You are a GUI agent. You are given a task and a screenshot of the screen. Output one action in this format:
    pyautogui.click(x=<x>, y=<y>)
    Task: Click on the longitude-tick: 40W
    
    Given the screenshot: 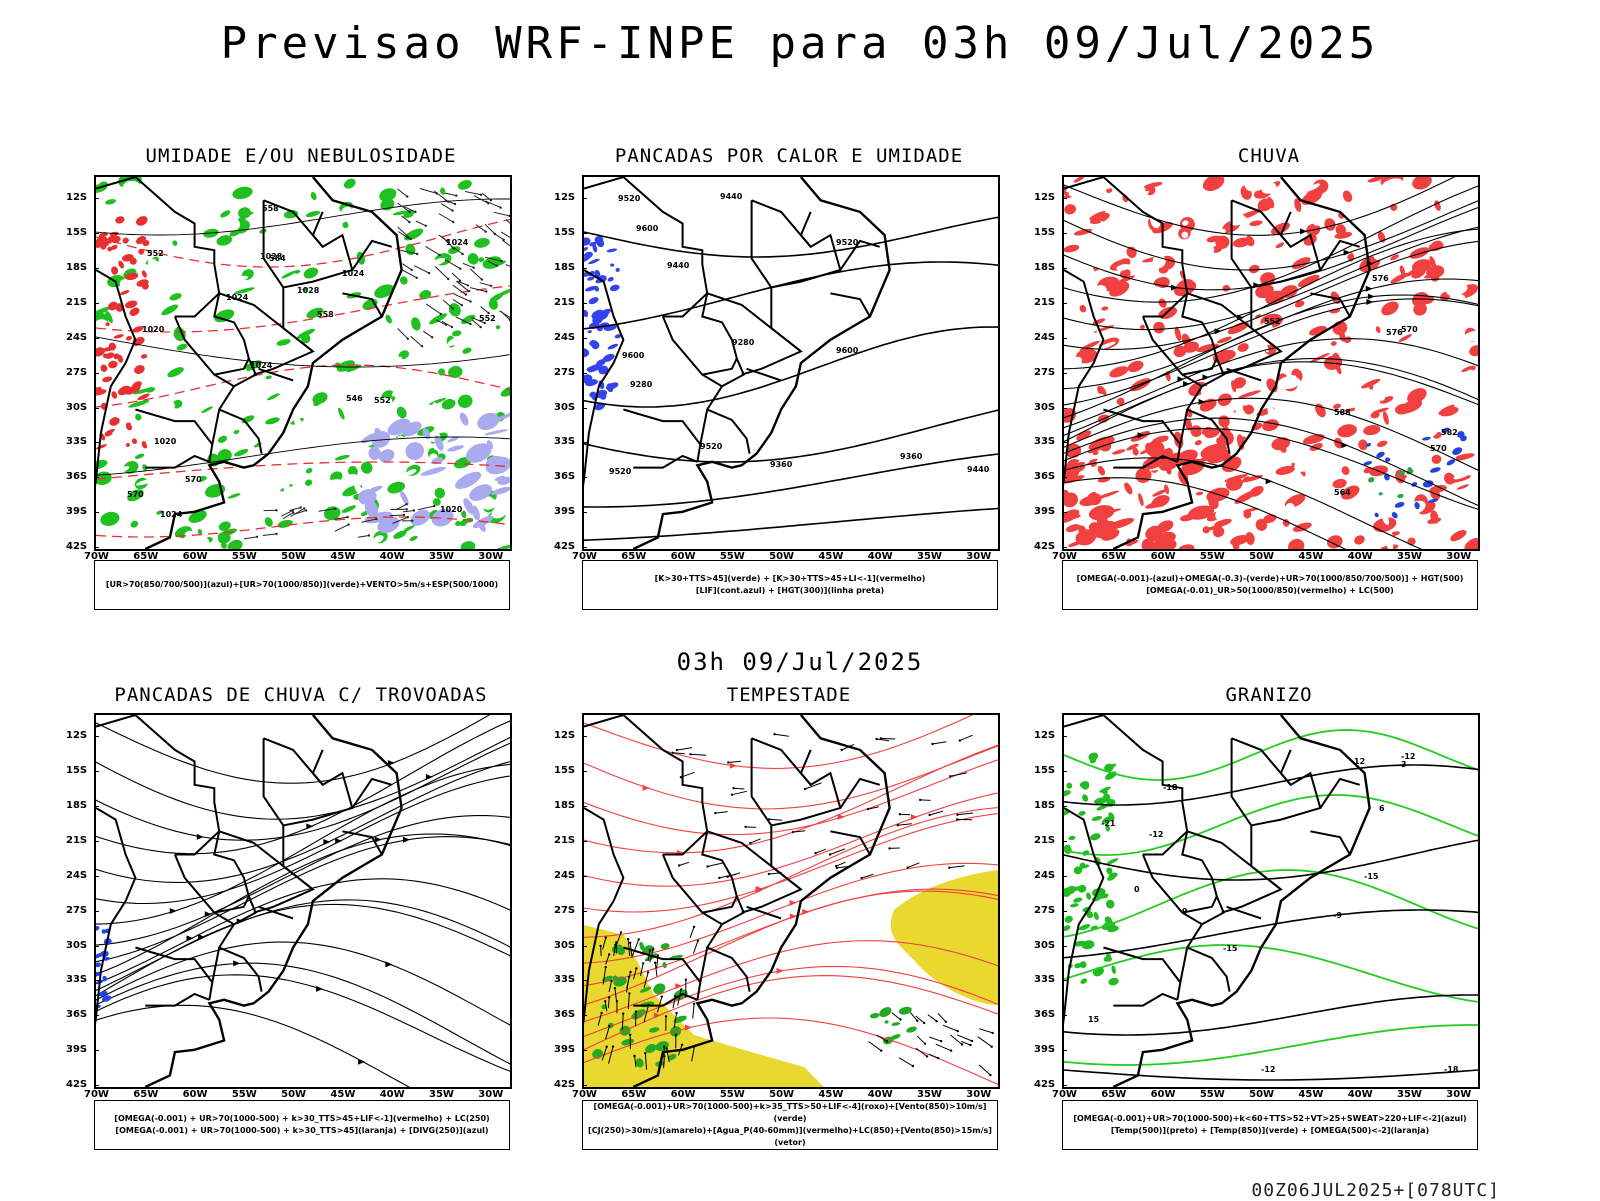 What is the action you would take?
    pyautogui.click(x=880, y=1094)
    